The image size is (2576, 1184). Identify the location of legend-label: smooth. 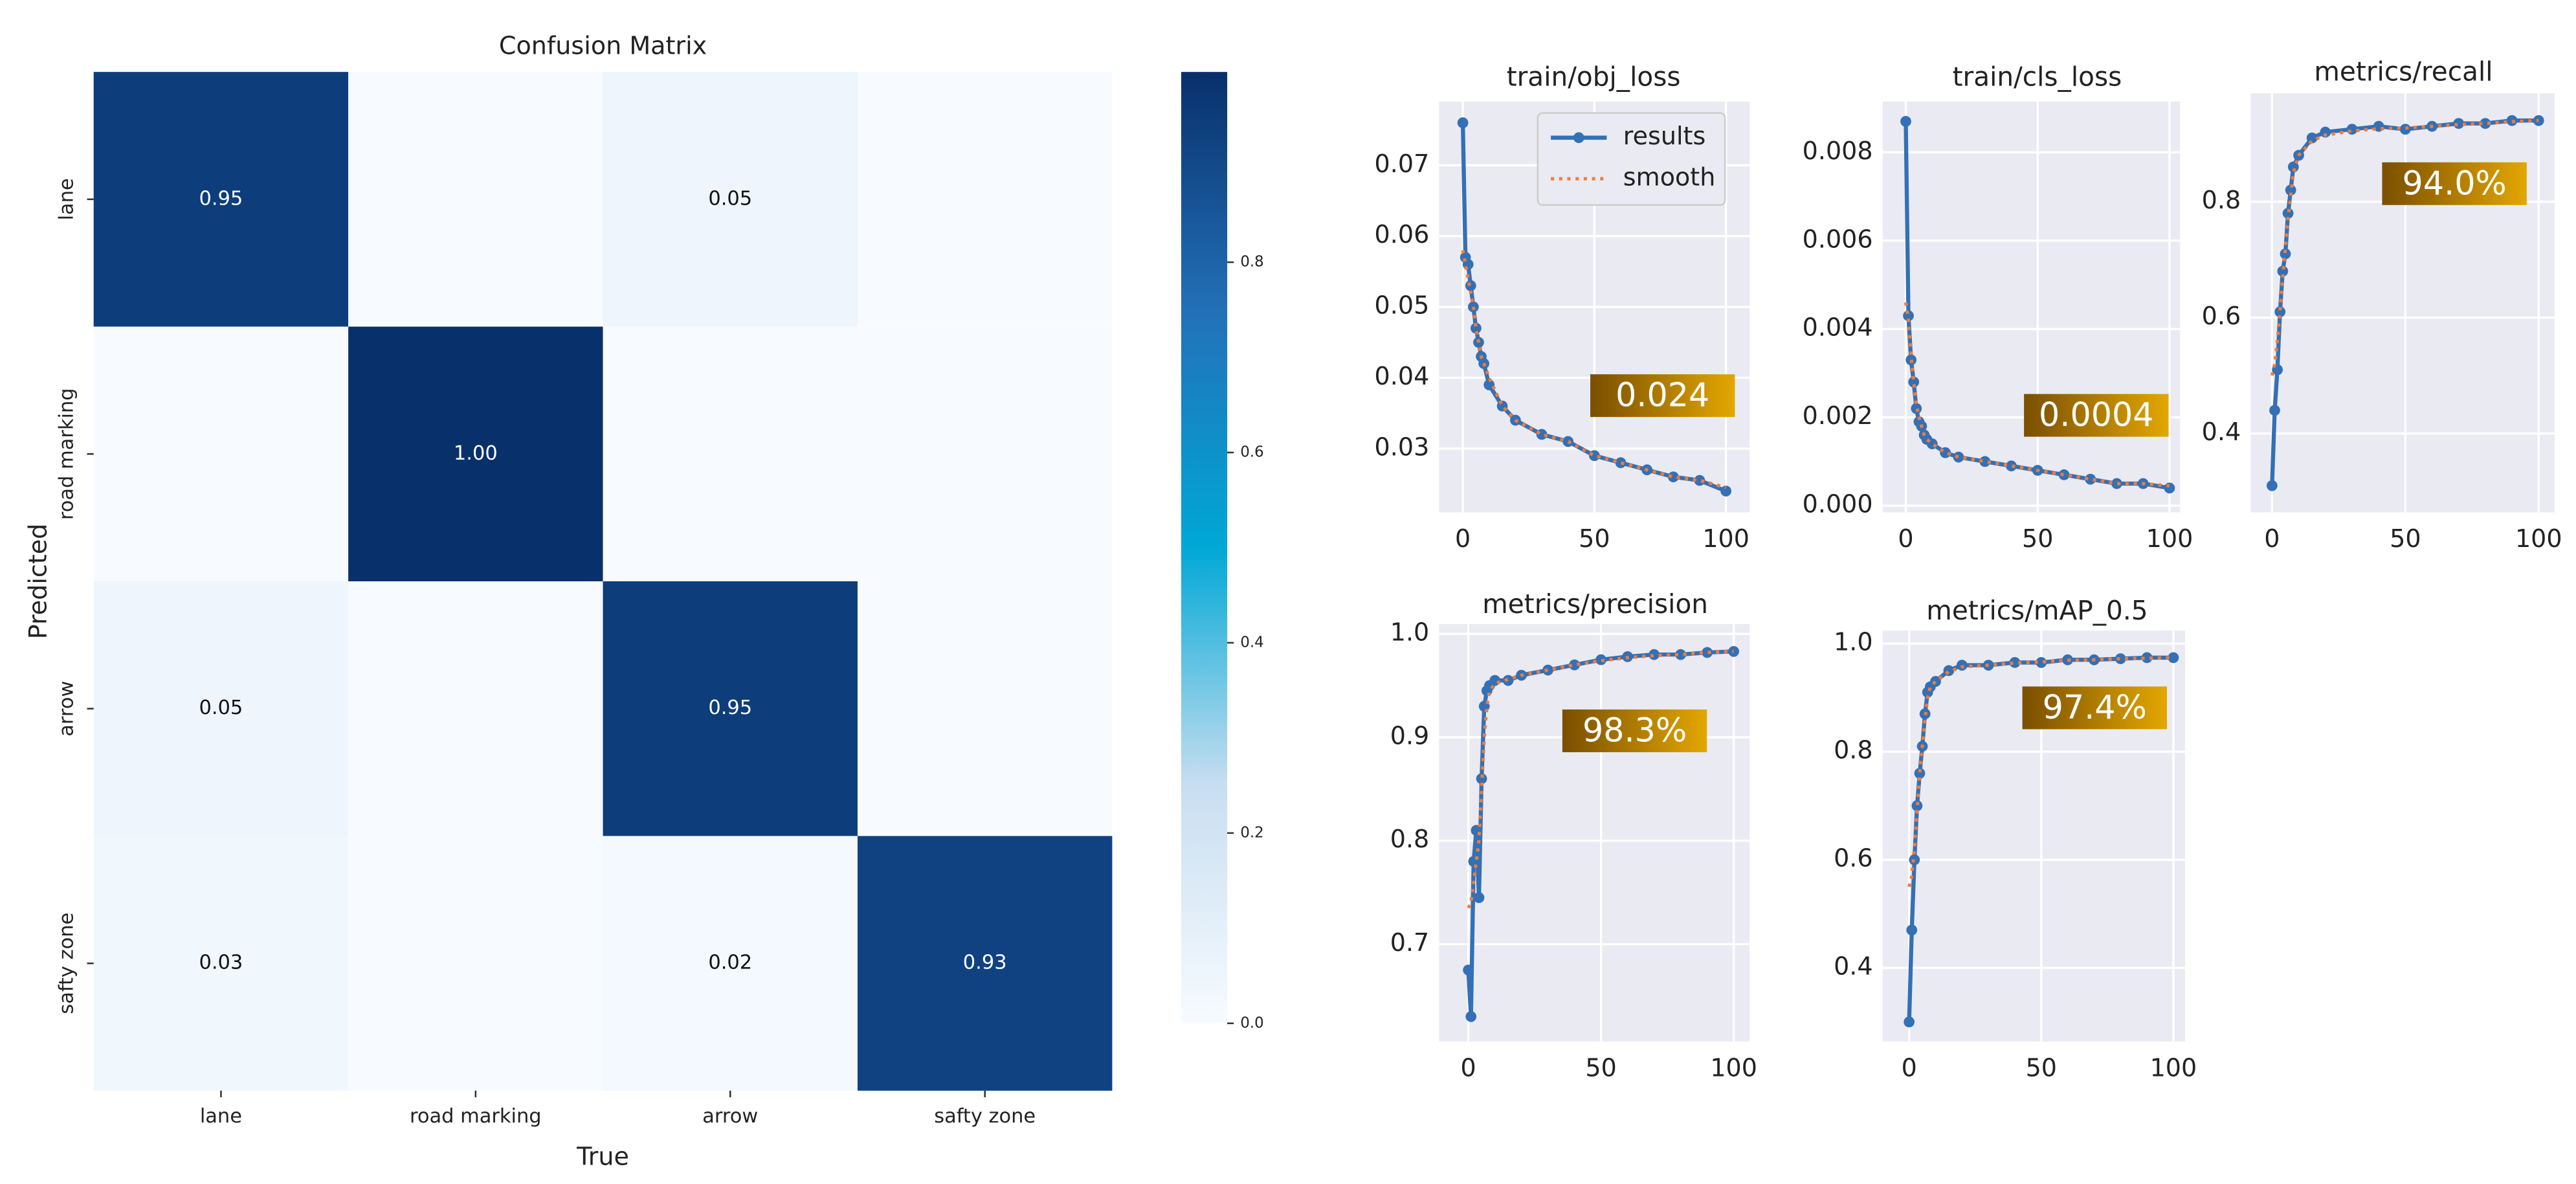
(1669, 177).